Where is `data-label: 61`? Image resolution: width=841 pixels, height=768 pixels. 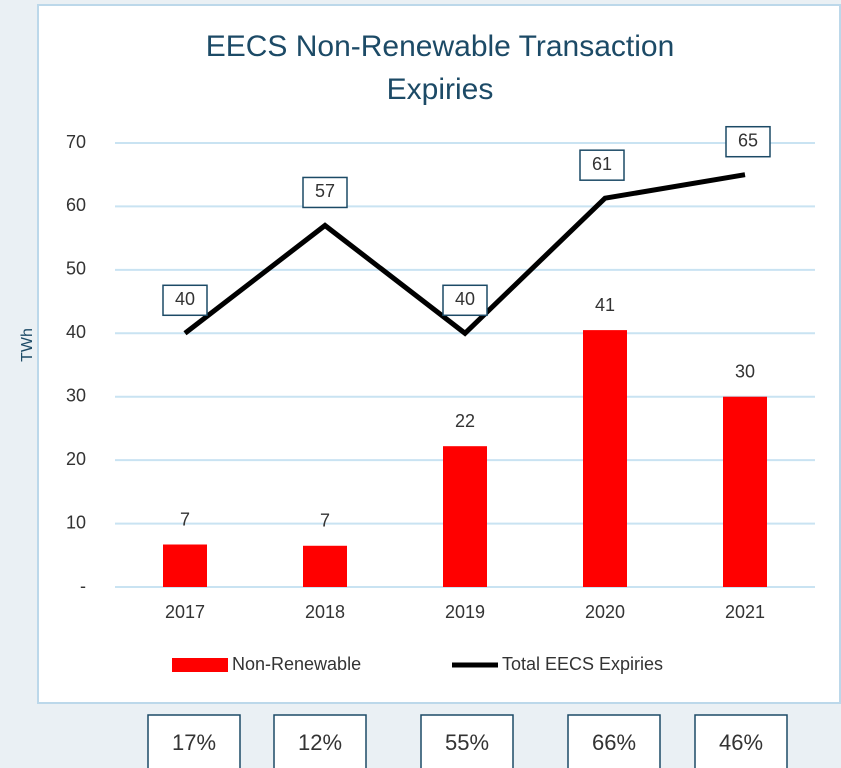
data-label: 61 is located at coordinates (602, 164).